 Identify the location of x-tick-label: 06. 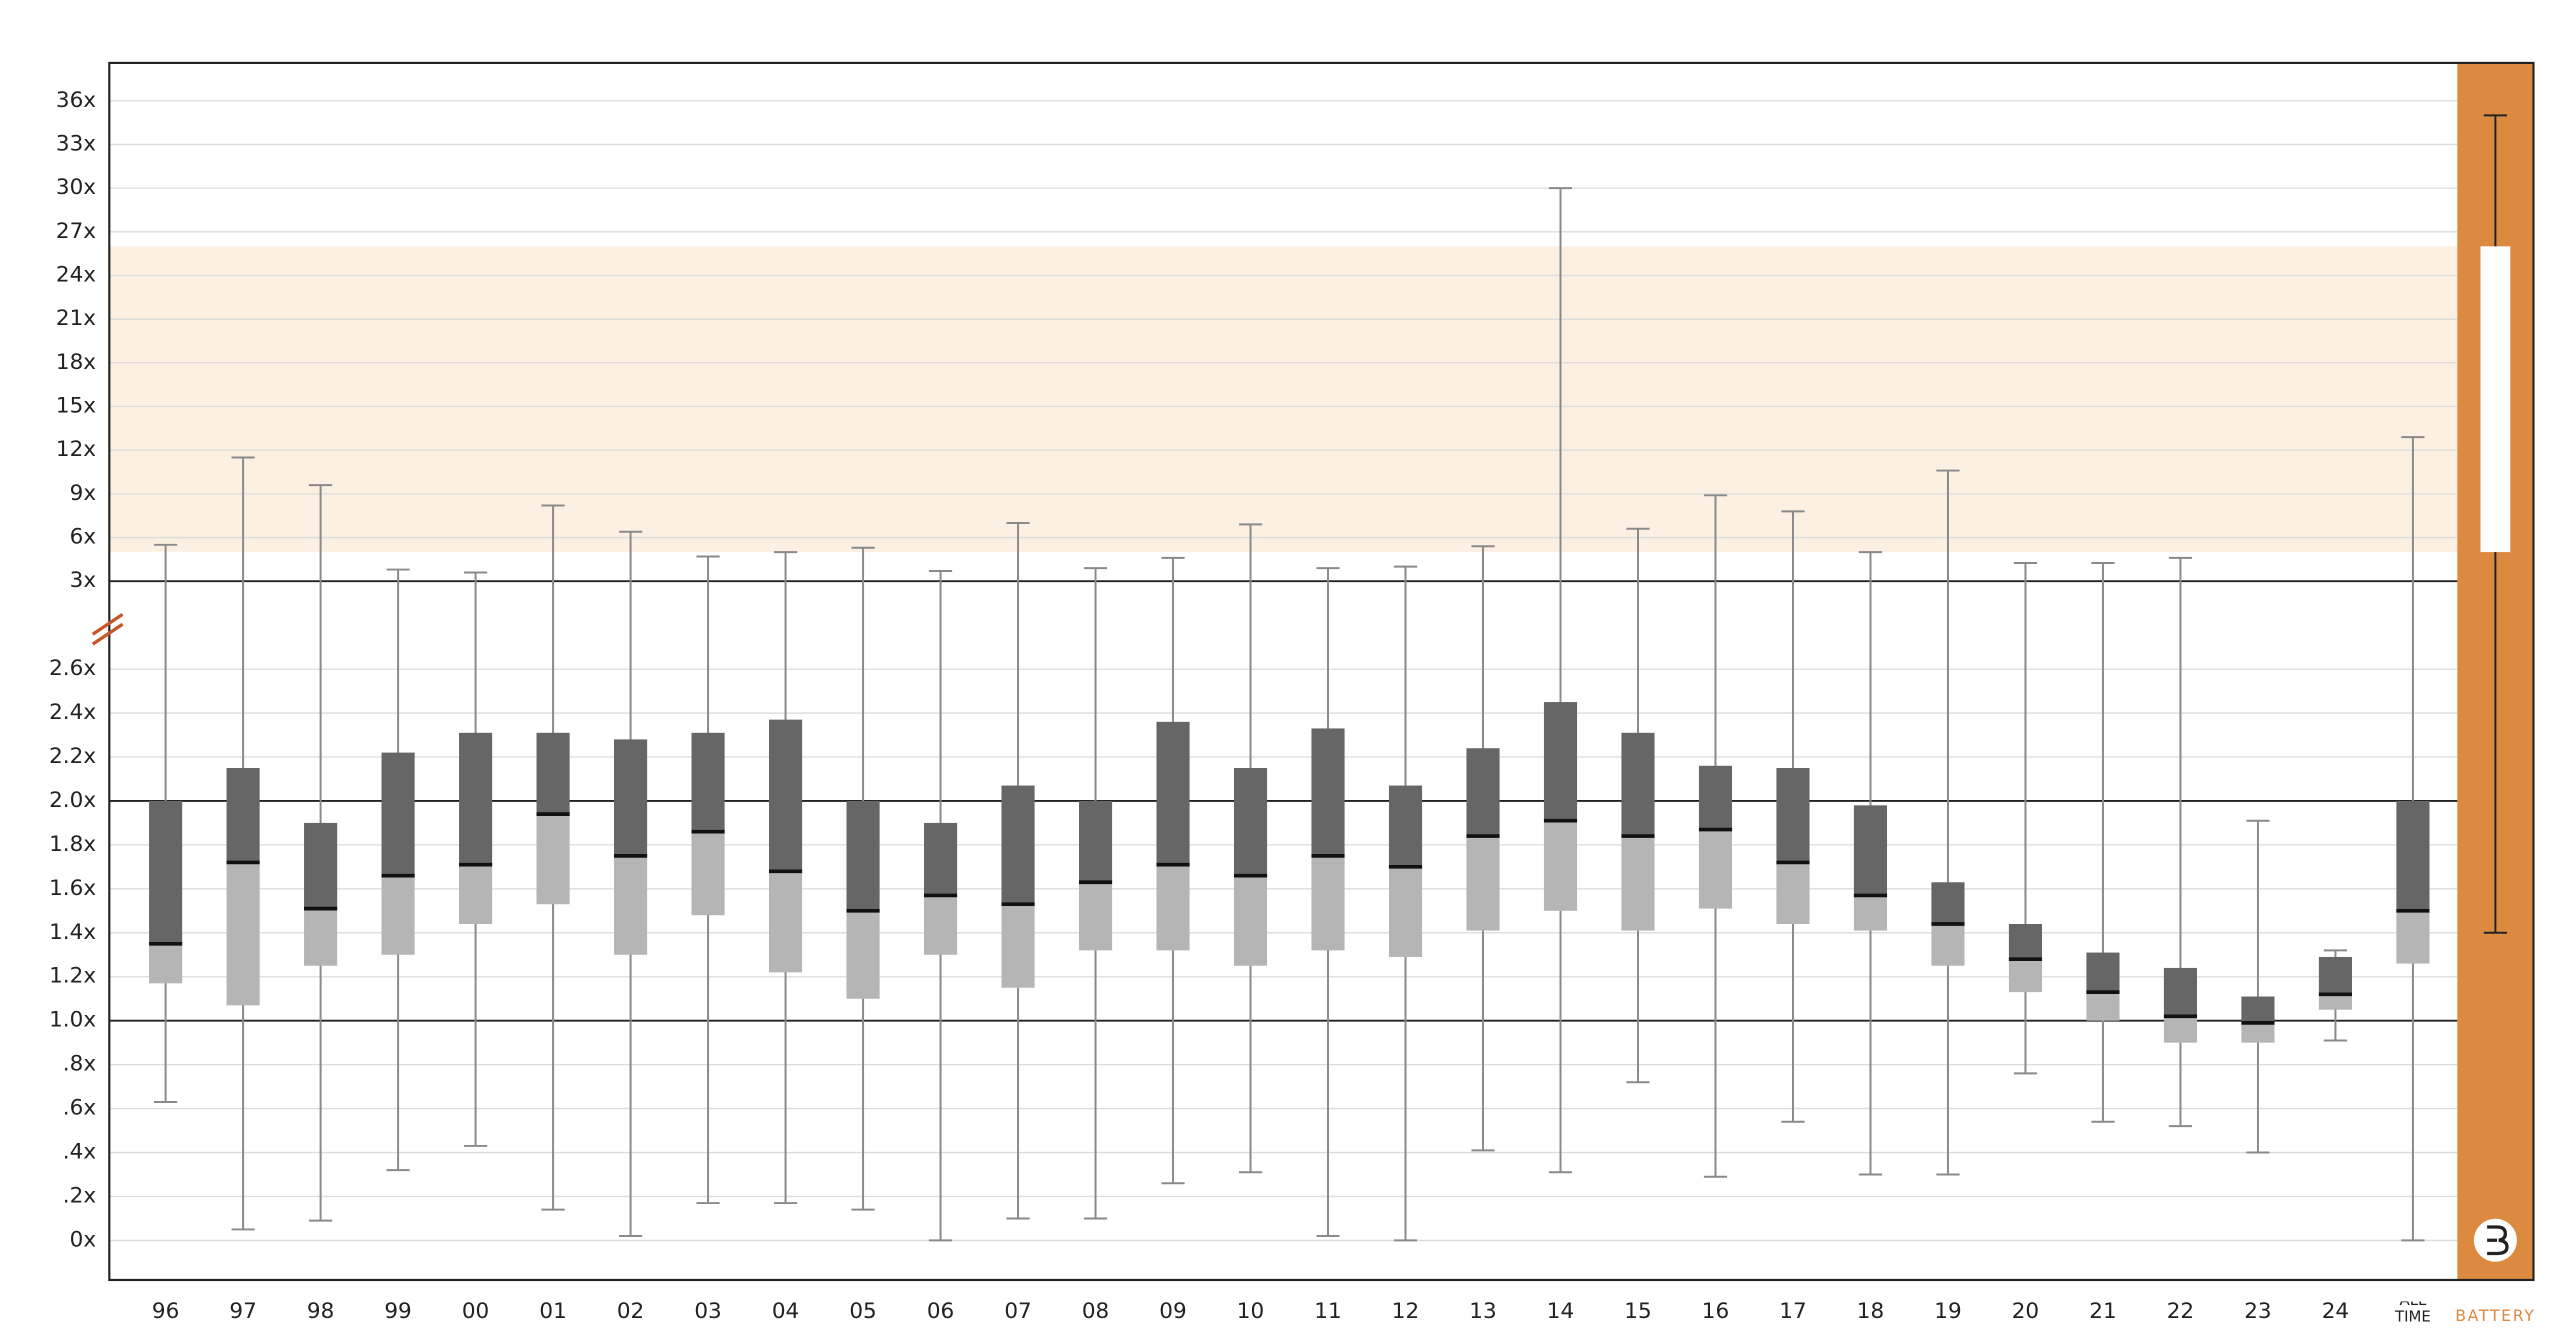
(940, 1313).